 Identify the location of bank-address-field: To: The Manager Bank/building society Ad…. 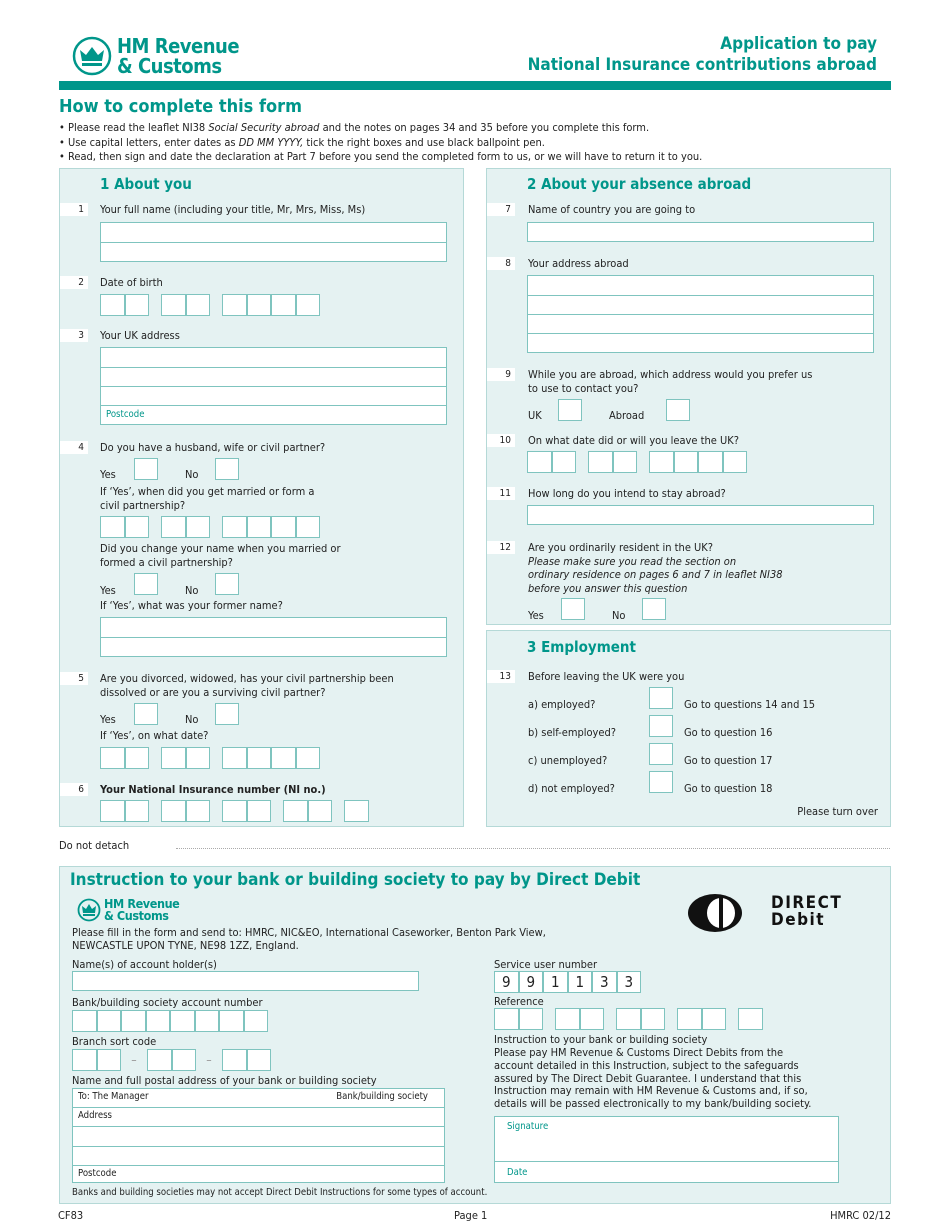
(258, 1135).